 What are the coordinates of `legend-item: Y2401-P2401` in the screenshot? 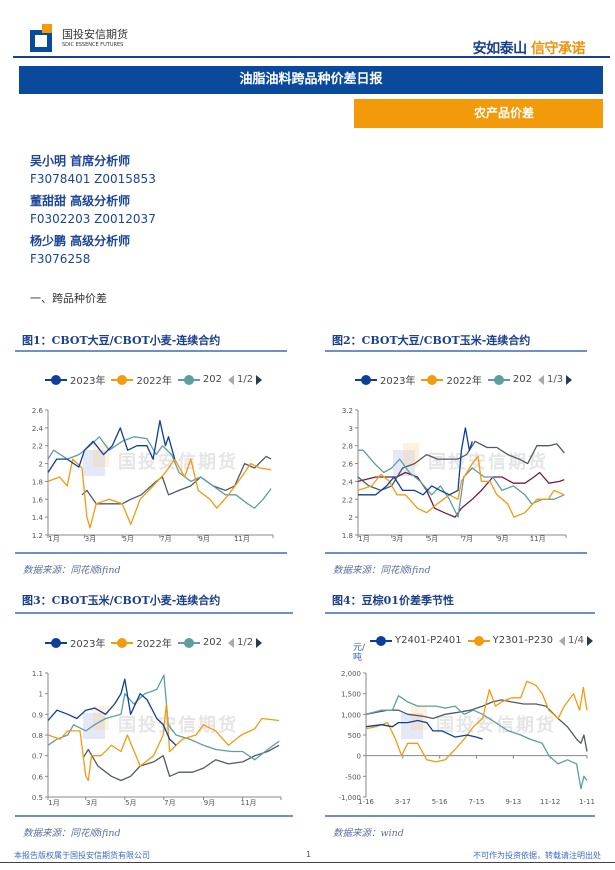 It's located at (416, 640).